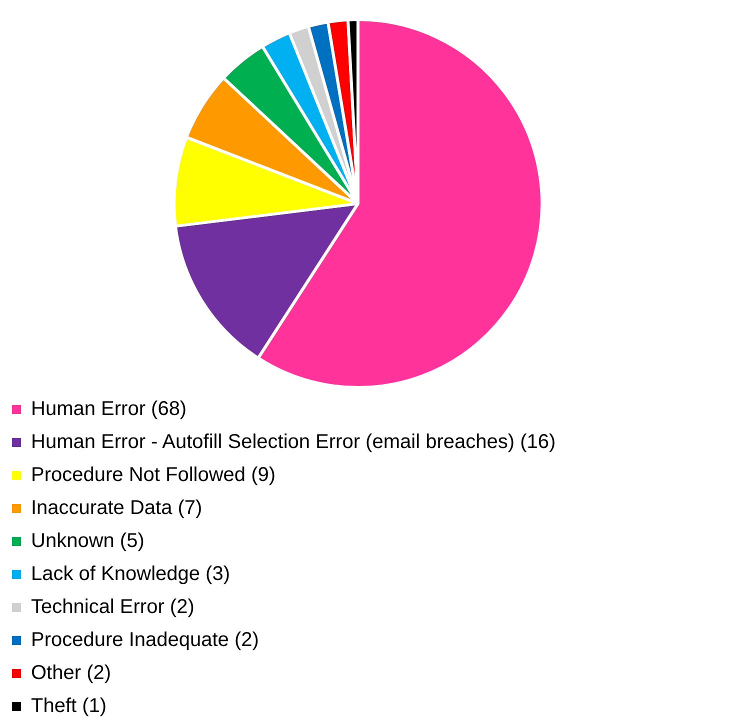  I want to click on legend-label: Theft (1), so click(69, 706).